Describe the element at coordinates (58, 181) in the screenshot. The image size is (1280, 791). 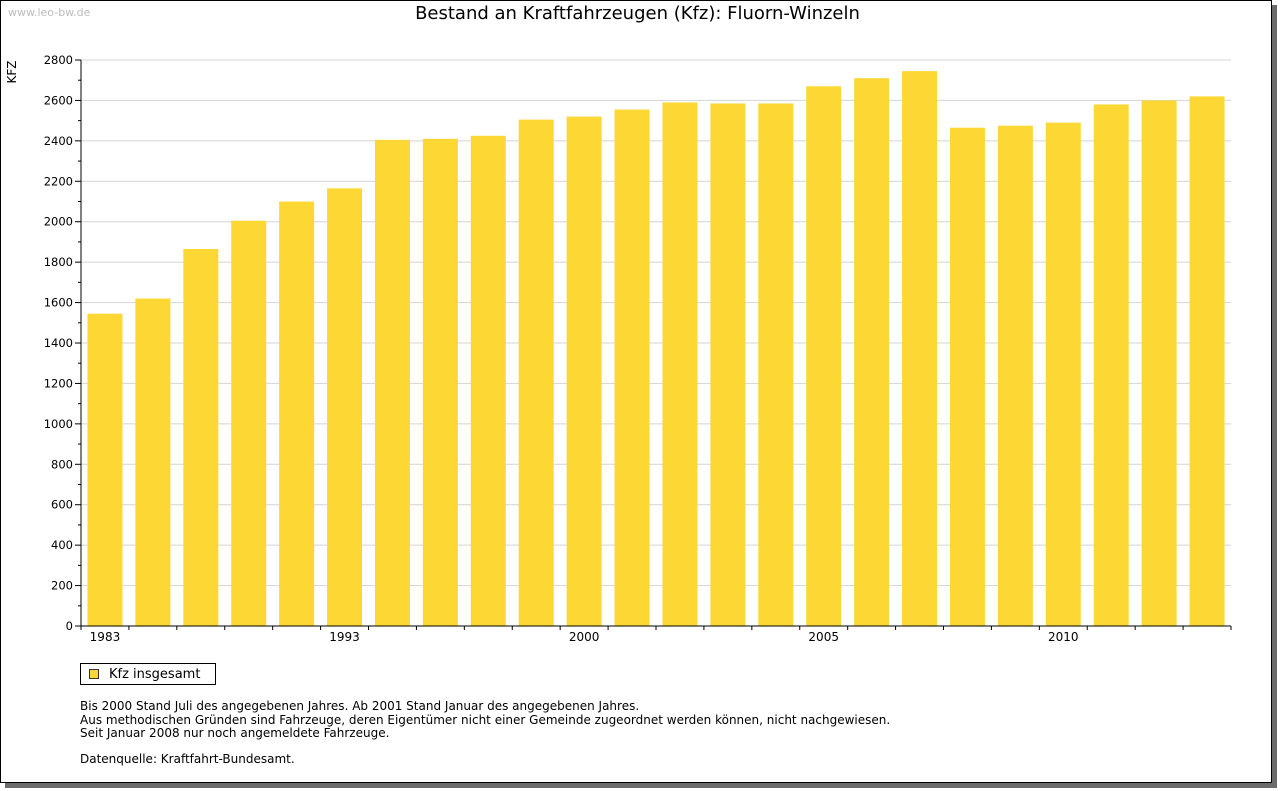
I see `y-tick-label: 2200` at that location.